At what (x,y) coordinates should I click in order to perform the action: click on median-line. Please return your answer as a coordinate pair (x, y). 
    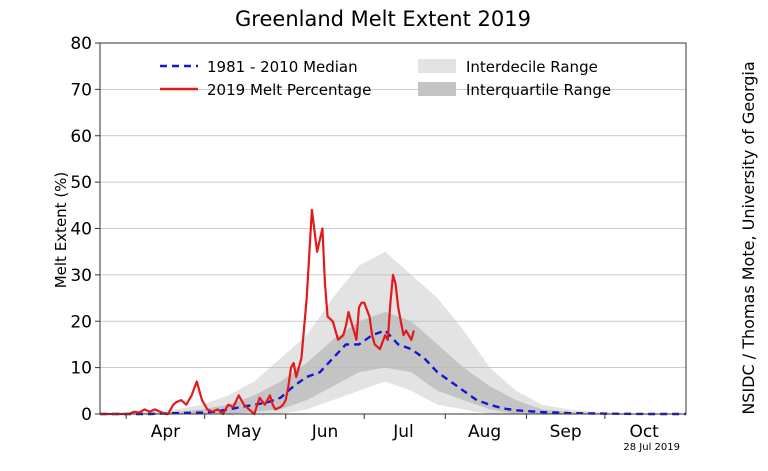
    Looking at the image, I should click on (393, 372).